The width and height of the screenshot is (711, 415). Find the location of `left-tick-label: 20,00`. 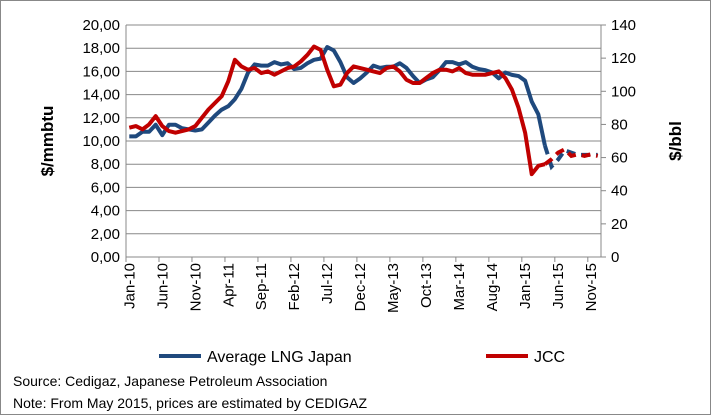

left-tick-label: 20,00 is located at coordinates (101, 25).